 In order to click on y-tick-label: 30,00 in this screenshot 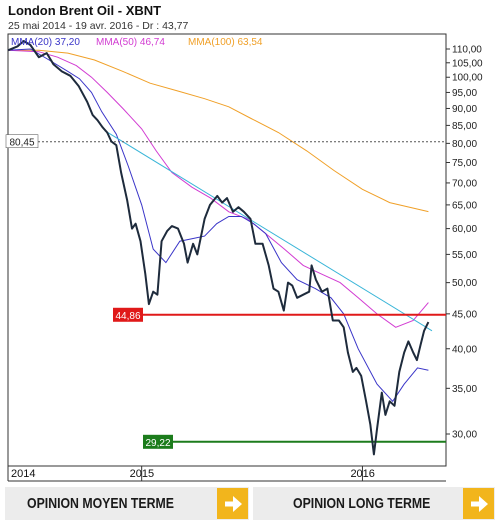, I will do `click(464, 435)`.